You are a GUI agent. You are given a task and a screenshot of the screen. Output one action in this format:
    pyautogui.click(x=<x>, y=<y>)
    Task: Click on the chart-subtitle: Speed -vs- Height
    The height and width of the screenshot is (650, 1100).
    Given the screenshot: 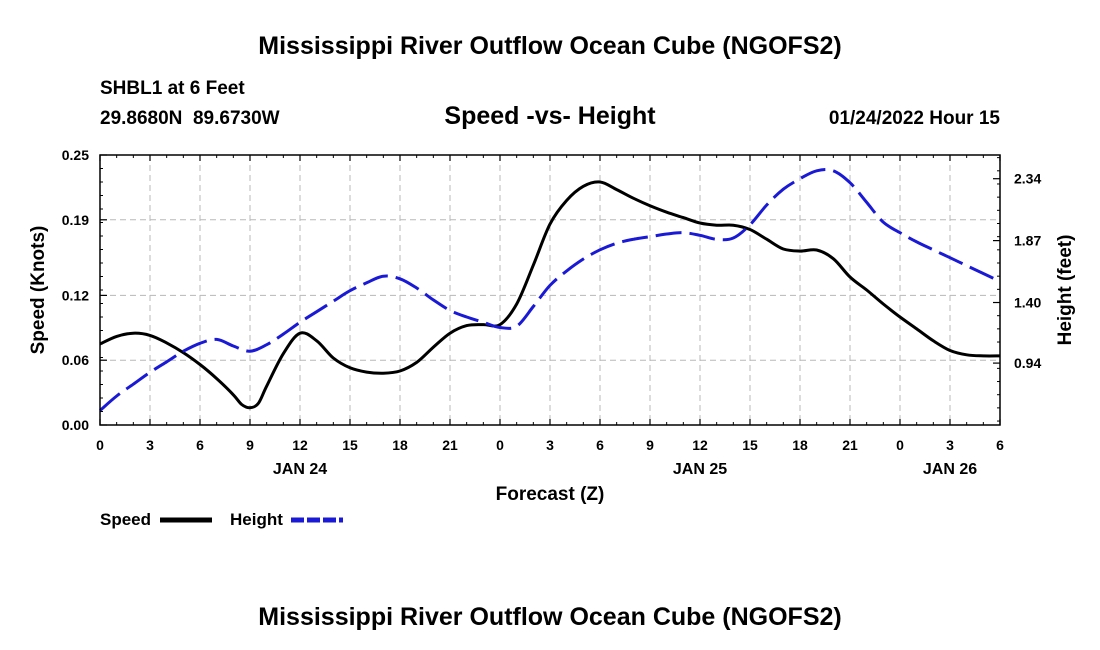 What is the action you would take?
    pyautogui.click(x=550, y=116)
    